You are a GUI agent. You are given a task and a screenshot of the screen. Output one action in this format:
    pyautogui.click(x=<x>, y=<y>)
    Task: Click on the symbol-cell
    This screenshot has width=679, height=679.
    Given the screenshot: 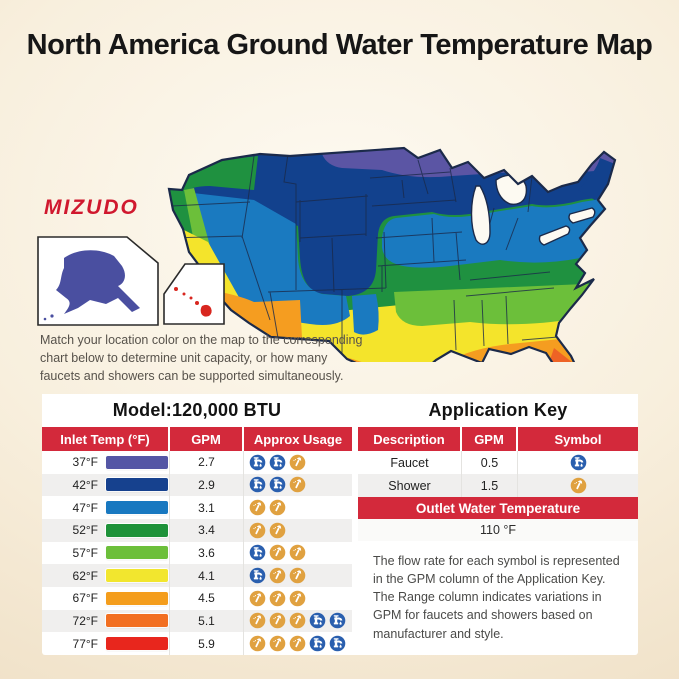 What is the action you would take?
    pyautogui.click(x=578, y=485)
    